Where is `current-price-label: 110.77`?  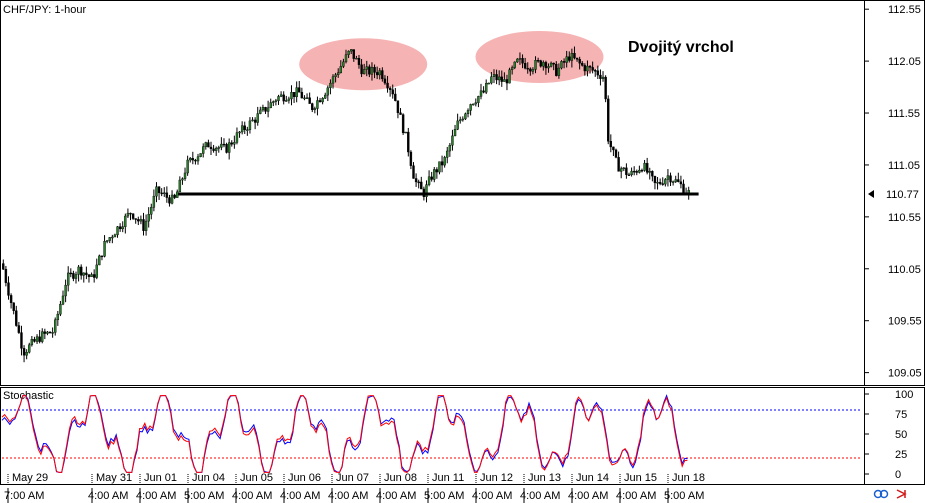 current-price-label: 110.77 is located at coordinates (902, 195).